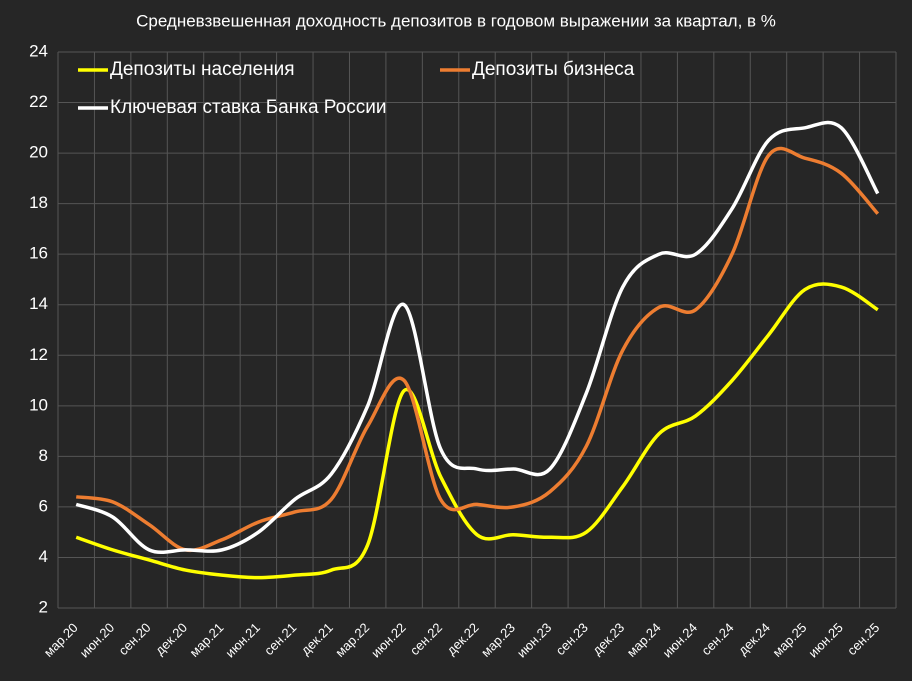 Image resolution: width=912 pixels, height=681 pixels. What do you see at coordinates (43, 556) in the screenshot?
I see `y-tick-label: 4` at bounding box center [43, 556].